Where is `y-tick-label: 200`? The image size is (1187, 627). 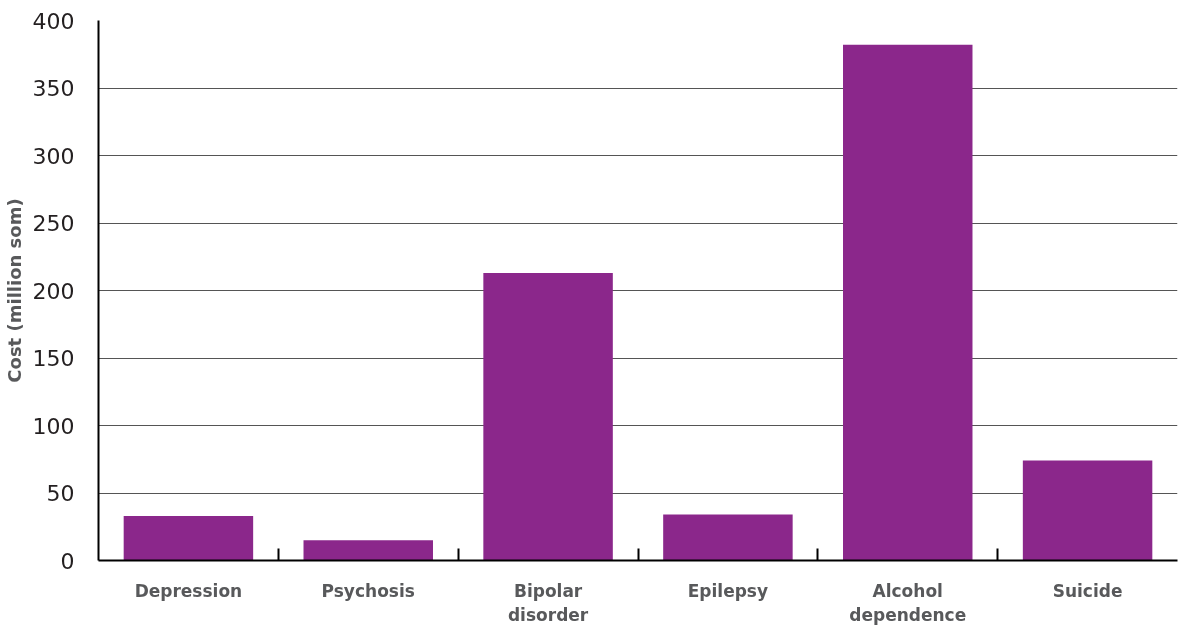
y-tick-label: 200 is located at coordinates (53, 291).